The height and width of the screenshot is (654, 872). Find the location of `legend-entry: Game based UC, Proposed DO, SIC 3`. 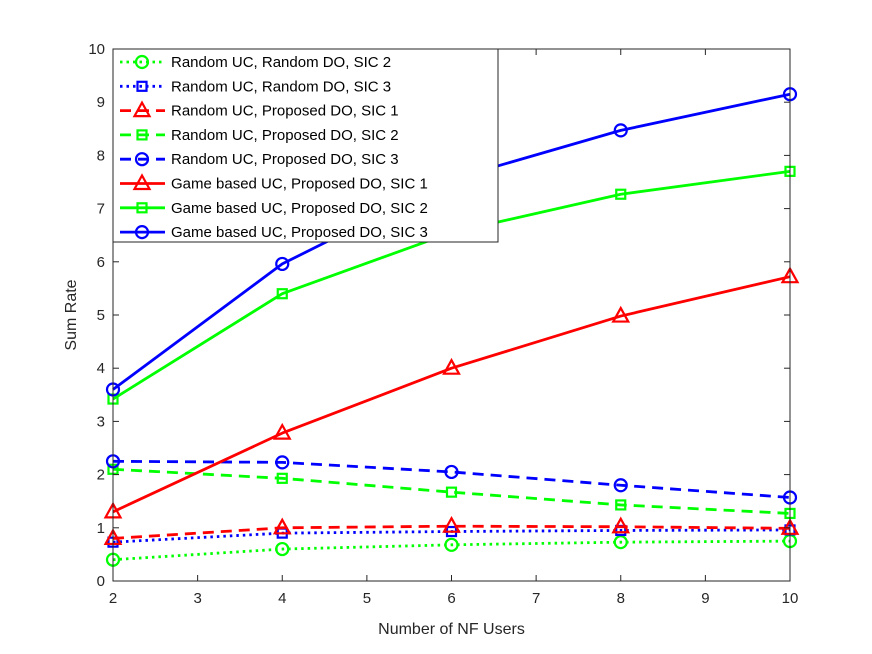

legend-entry: Game based UC, Proposed DO, SIC 3 is located at coordinates (274, 232).